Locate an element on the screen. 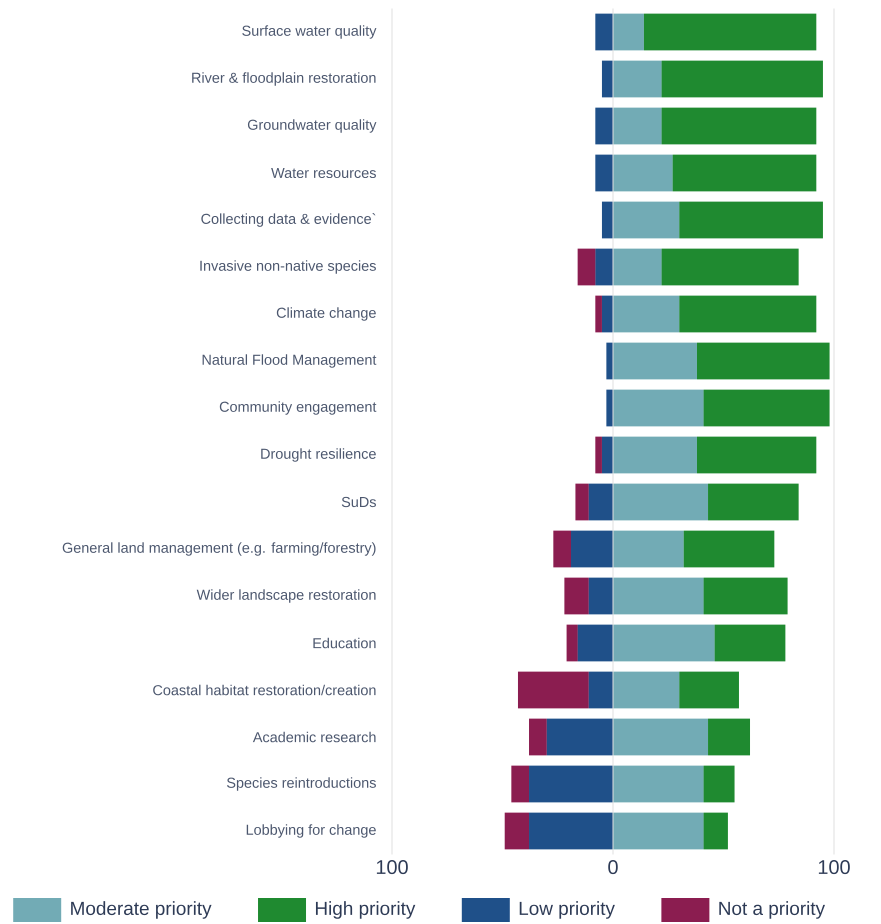 This screenshot has width=881, height=924. y-tick-label: Groundwater quality is located at coordinates (312, 126).